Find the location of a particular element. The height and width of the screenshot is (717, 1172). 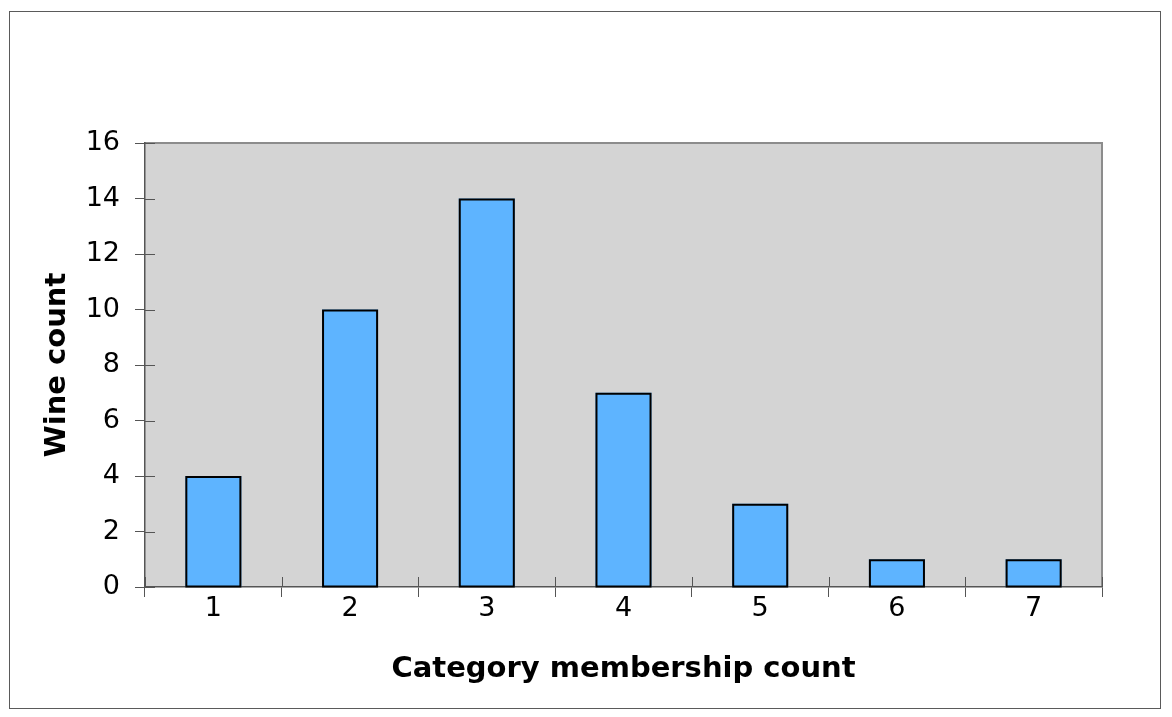

y-tick-label: 14 is located at coordinates (102, 196).